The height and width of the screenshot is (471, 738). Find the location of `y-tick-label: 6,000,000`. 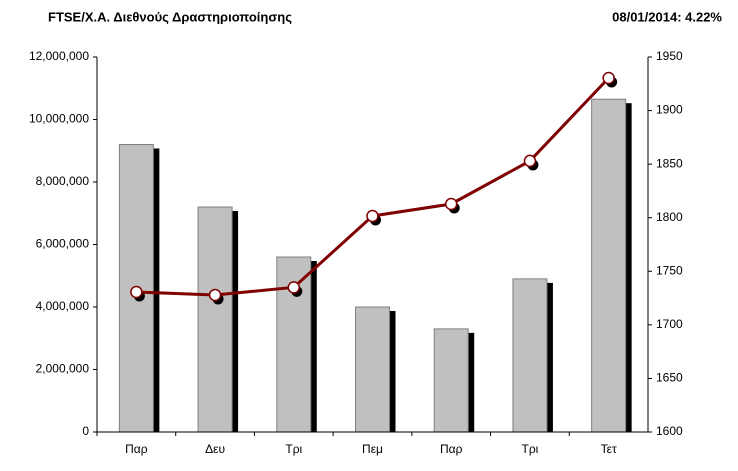

y-tick-label: 6,000,000 is located at coordinates (63, 244).